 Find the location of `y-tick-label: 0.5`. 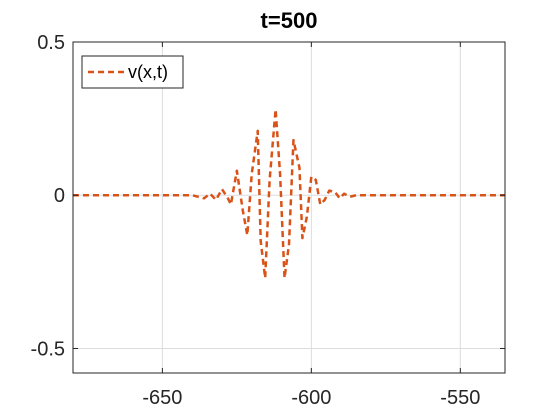

y-tick-label: 0.5 is located at coordinates (51, 43).